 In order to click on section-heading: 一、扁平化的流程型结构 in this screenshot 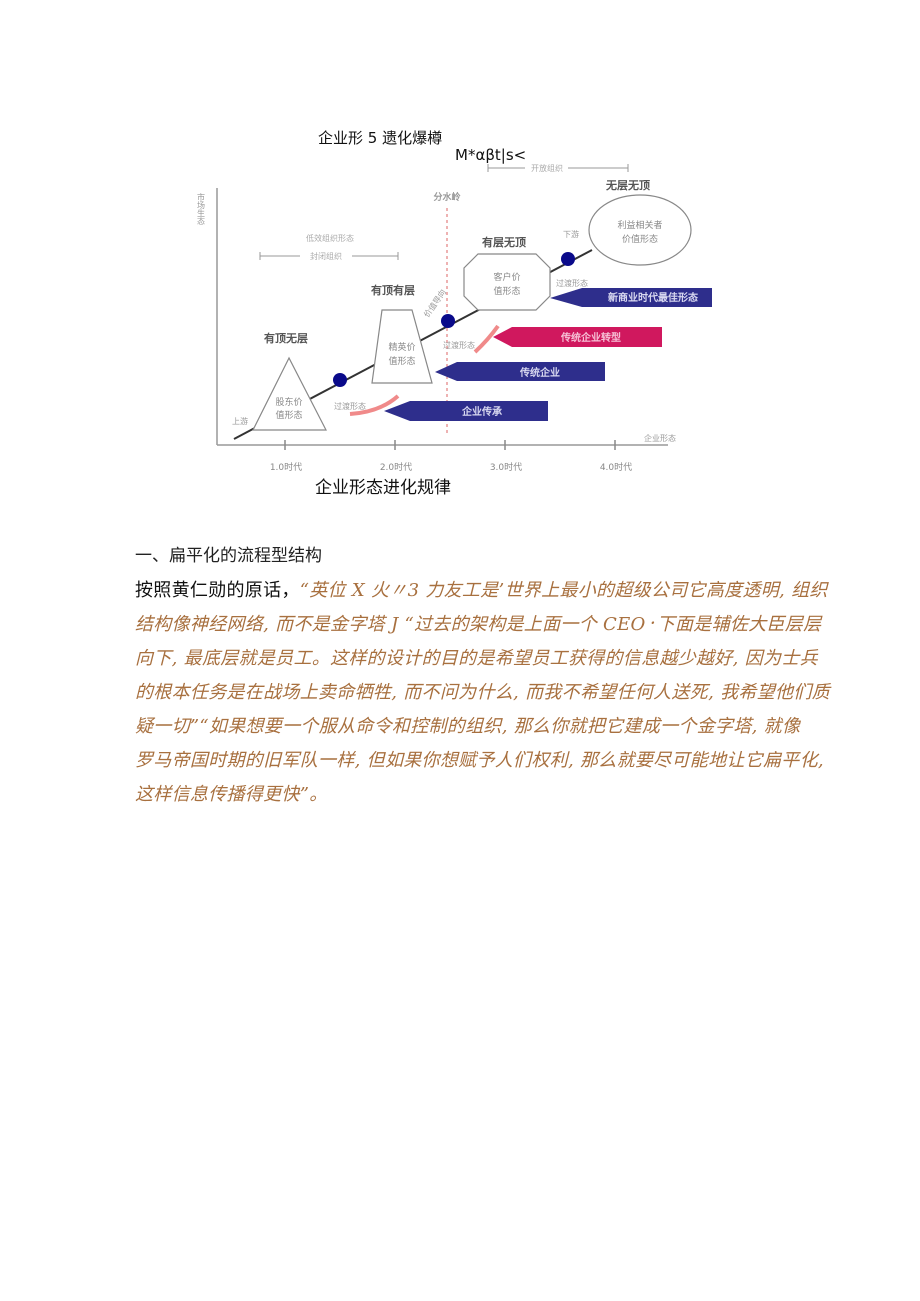, I will do `click(228, 556)`.